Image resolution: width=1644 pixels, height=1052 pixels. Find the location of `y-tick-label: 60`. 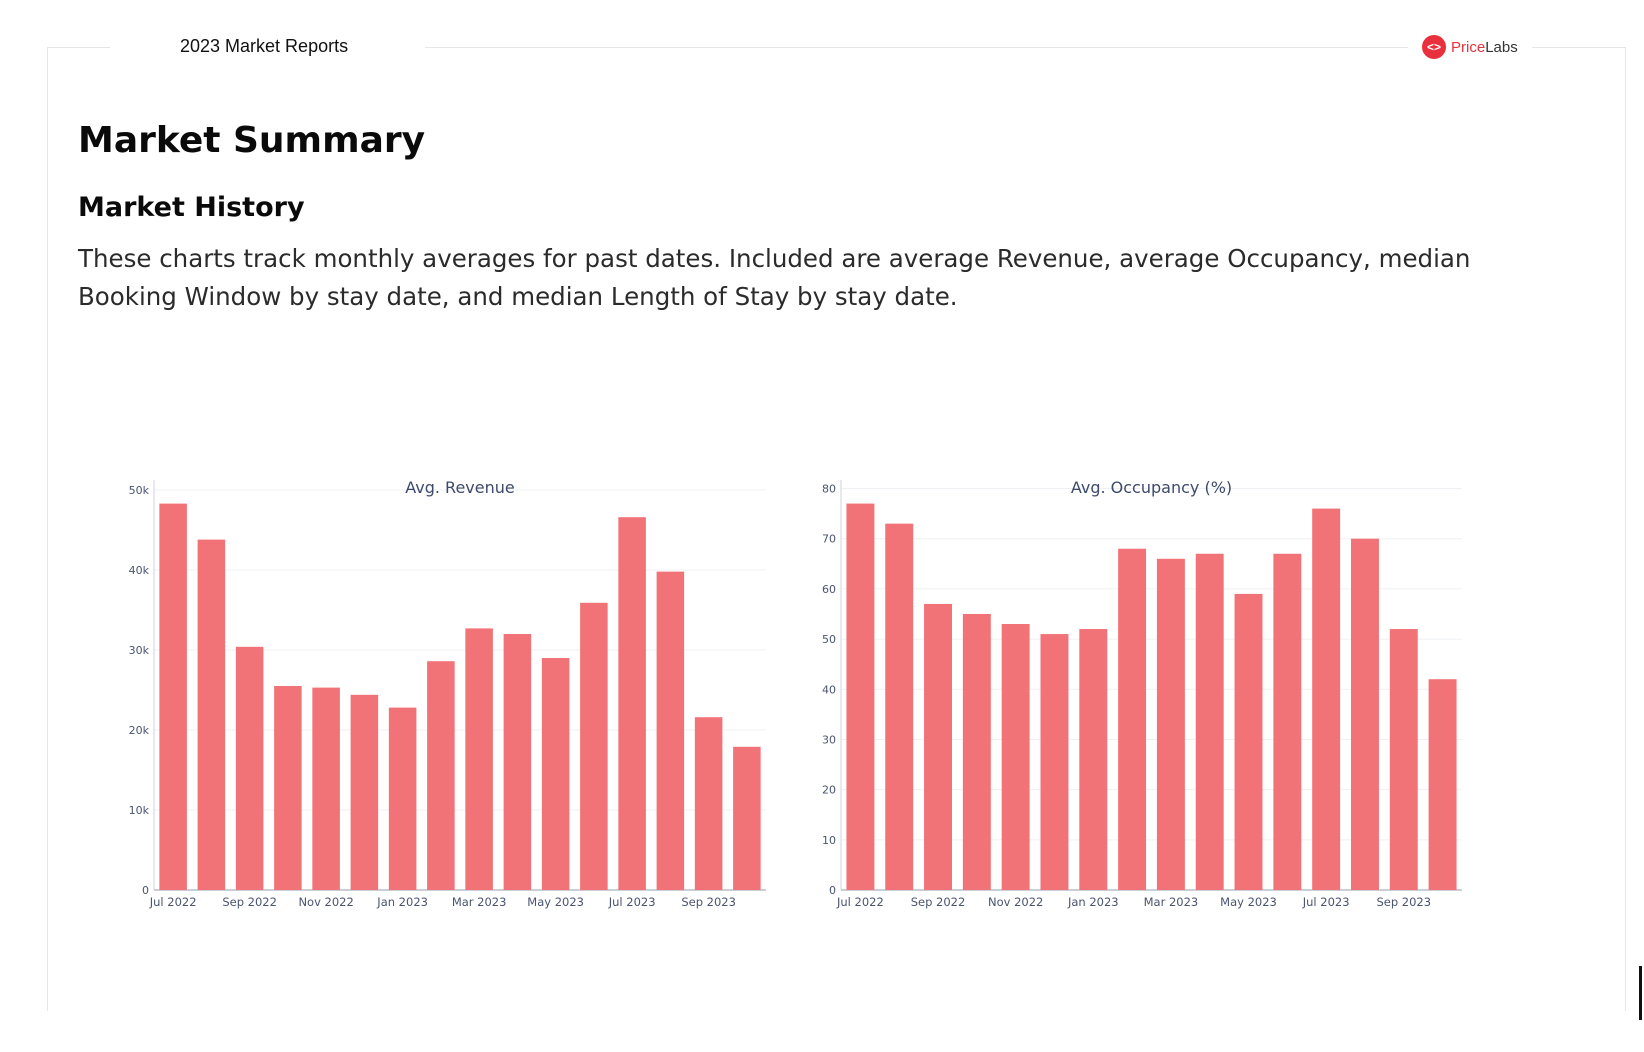

y-tick-label: 60 is located at coordinates (829, 589).